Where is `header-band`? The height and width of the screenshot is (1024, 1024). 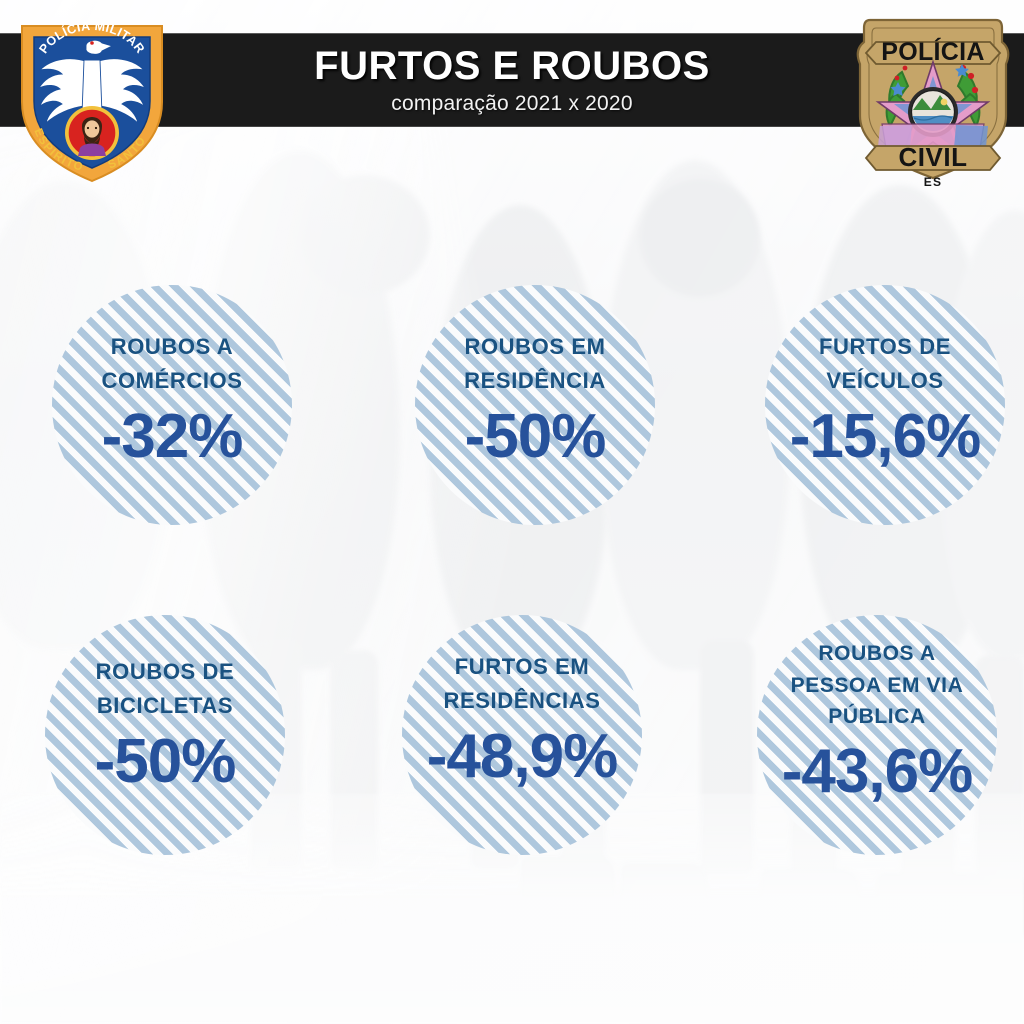 header-band is located at coordinates (512, 80).